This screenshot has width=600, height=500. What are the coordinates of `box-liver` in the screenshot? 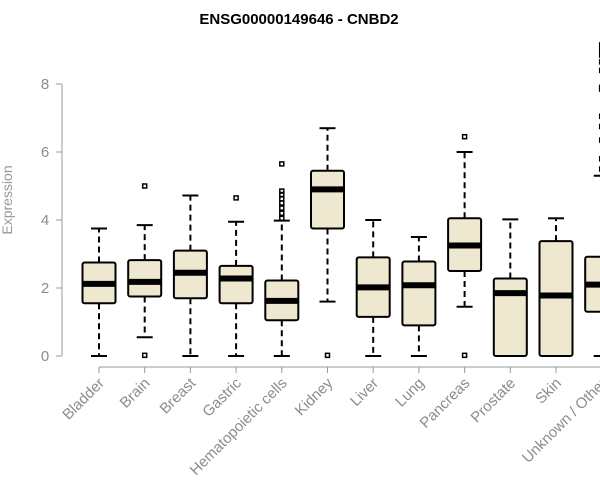 It's located at (373, 288).